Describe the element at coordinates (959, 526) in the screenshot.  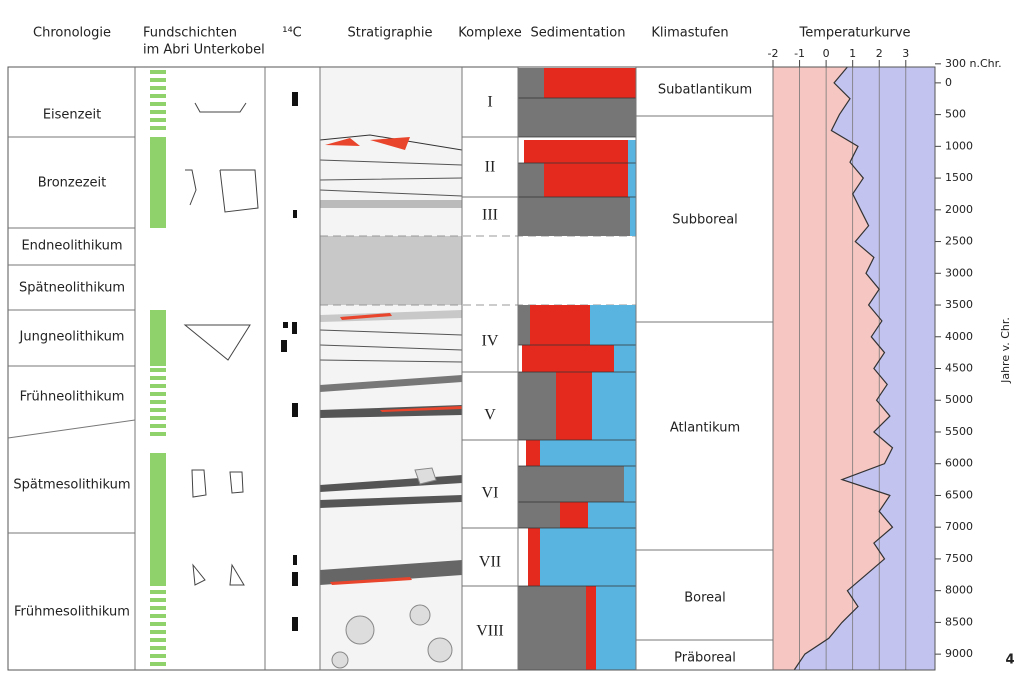
I see `y-tick-label: 7000` at that location.